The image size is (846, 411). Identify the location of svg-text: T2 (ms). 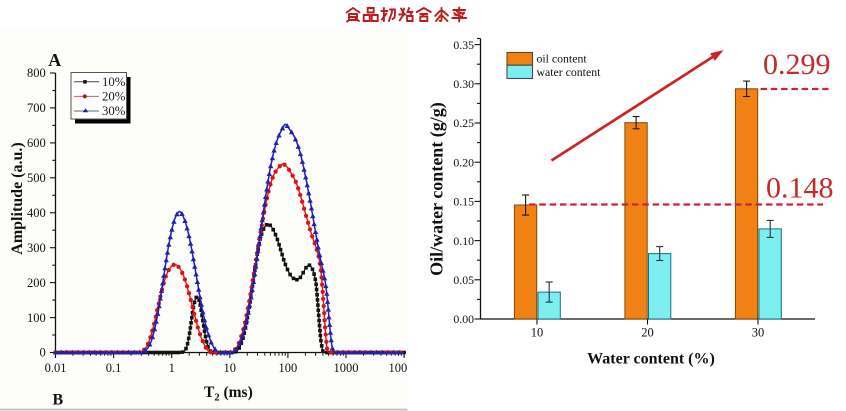
(228, 394).